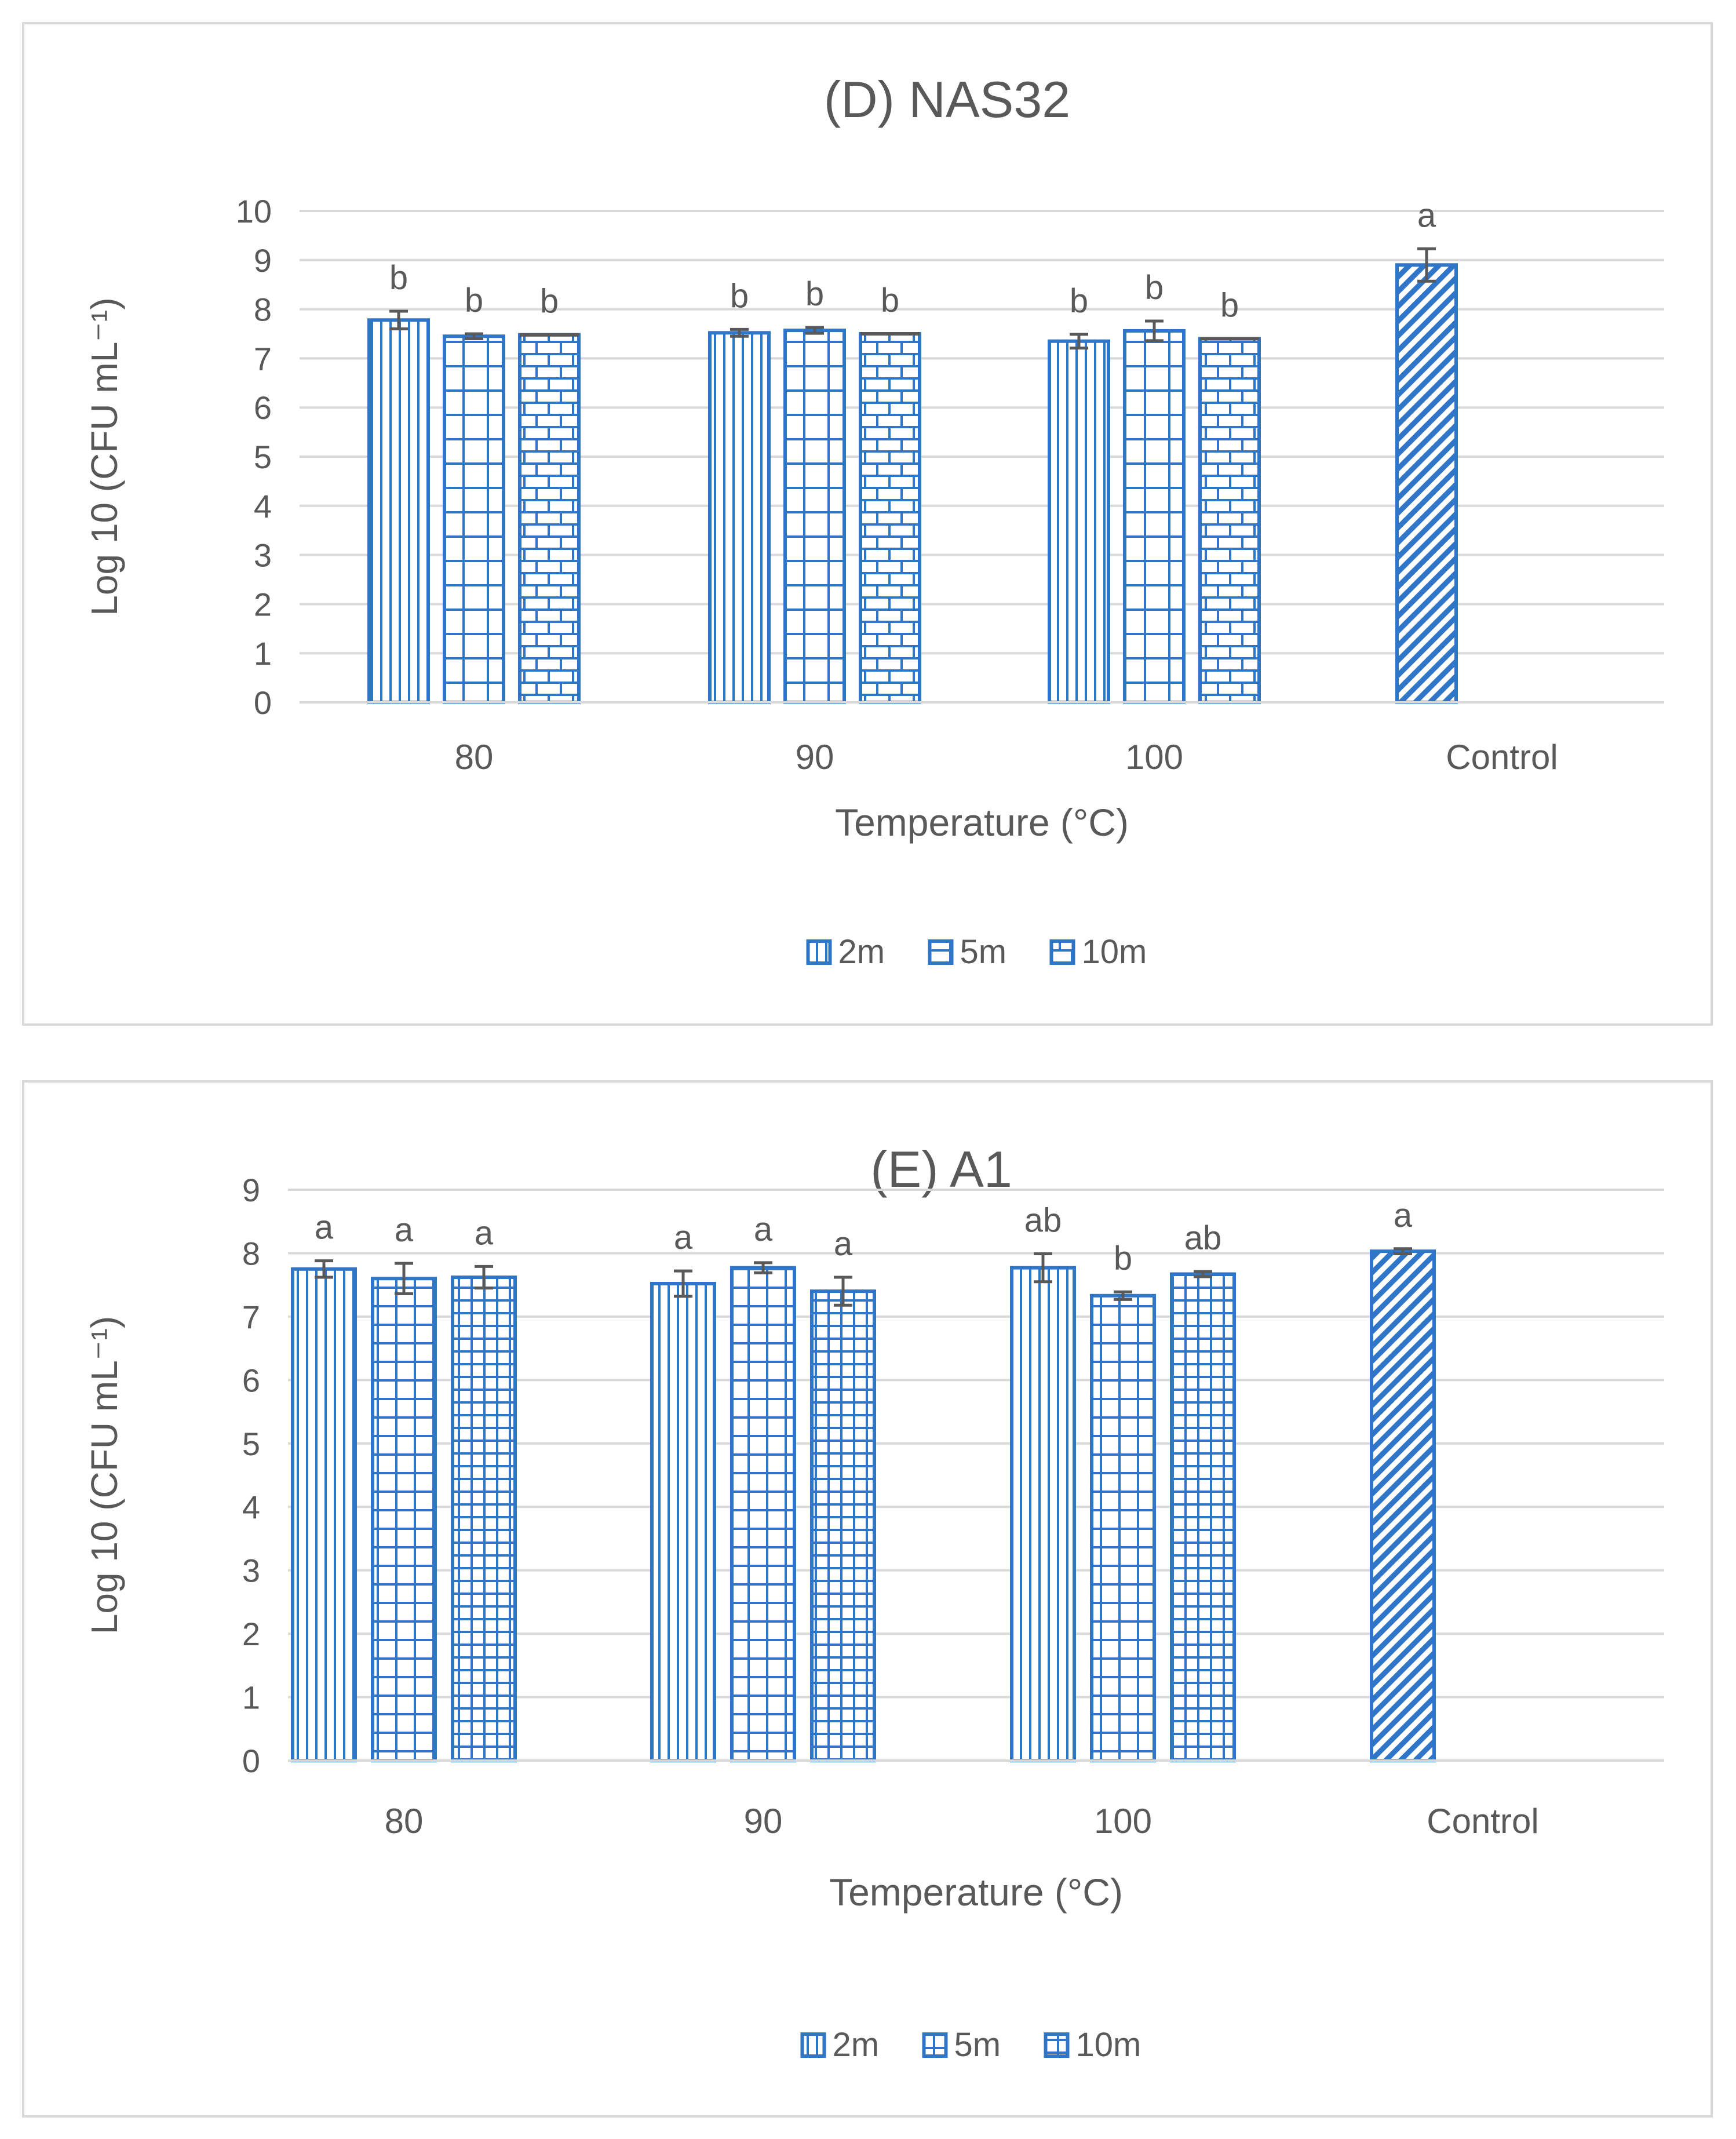 The height and width of the screenshot is (2139, 1736). What do you see at coordinates (947, 99) in the screenshot?
I see `chart-title: (D) NAS32` at bounding box center [947, 99].